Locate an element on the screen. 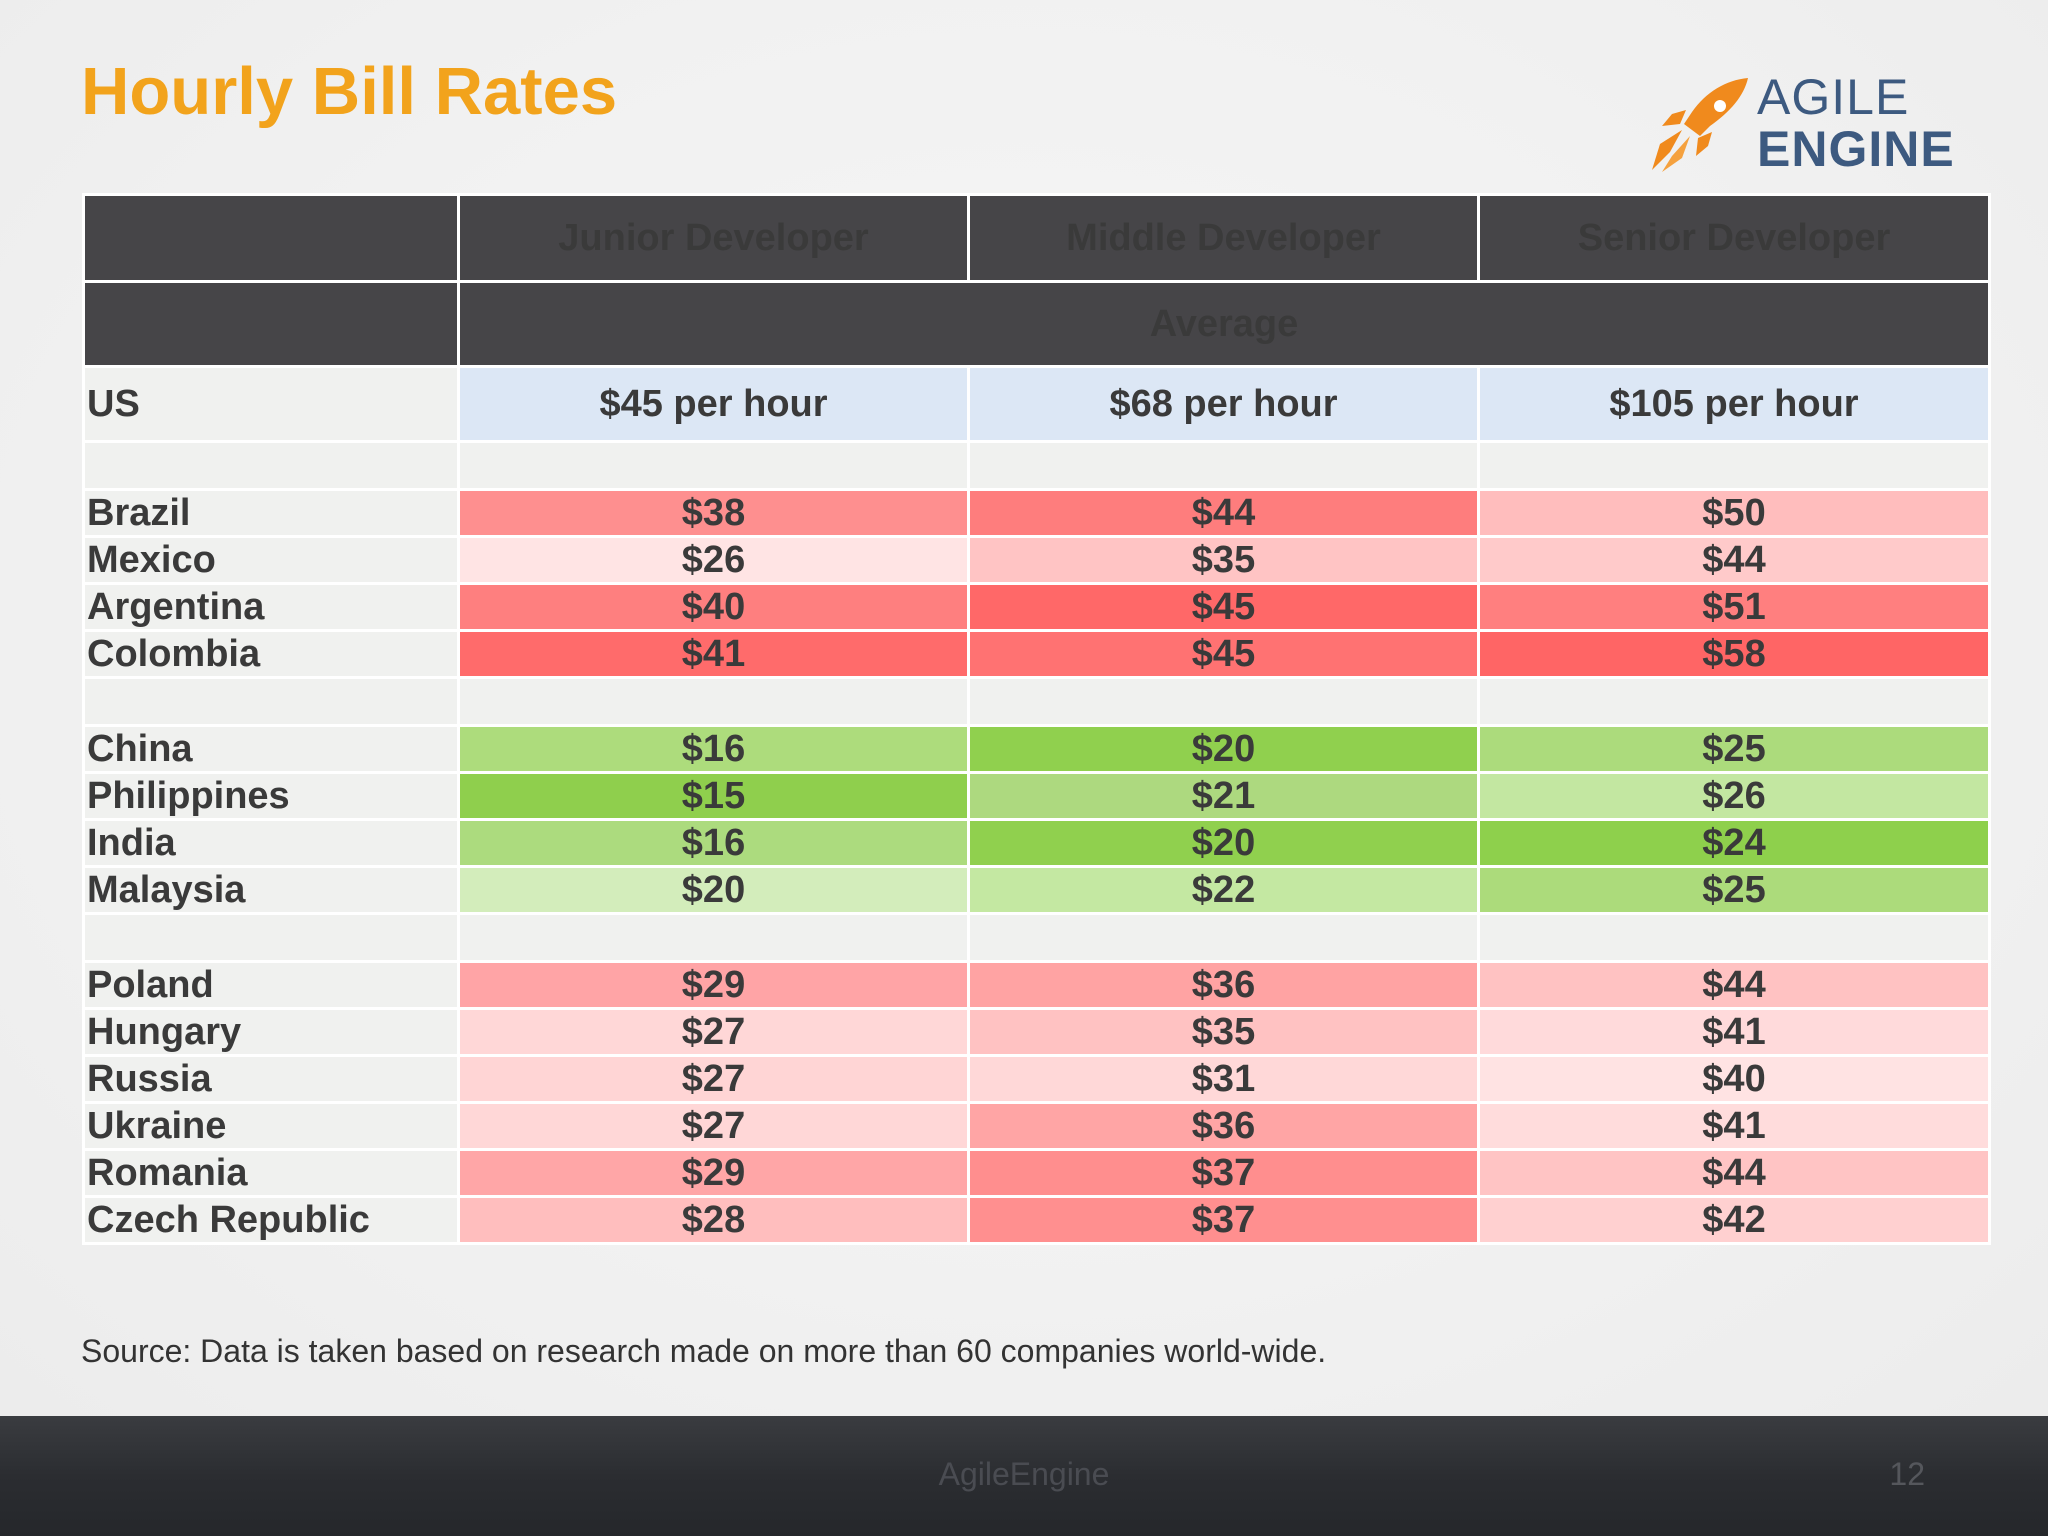 The image size is (2048, 1536). us-senior-rate: $105 per hour is located at coordinates (1734, 404).